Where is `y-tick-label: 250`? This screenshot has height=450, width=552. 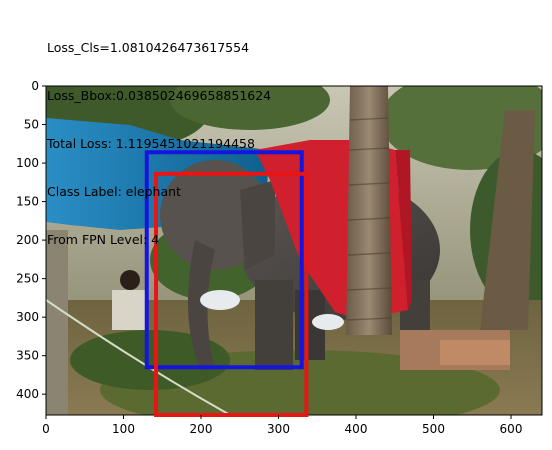 y-tick-label: 250 is located at coordinates (27, 279).